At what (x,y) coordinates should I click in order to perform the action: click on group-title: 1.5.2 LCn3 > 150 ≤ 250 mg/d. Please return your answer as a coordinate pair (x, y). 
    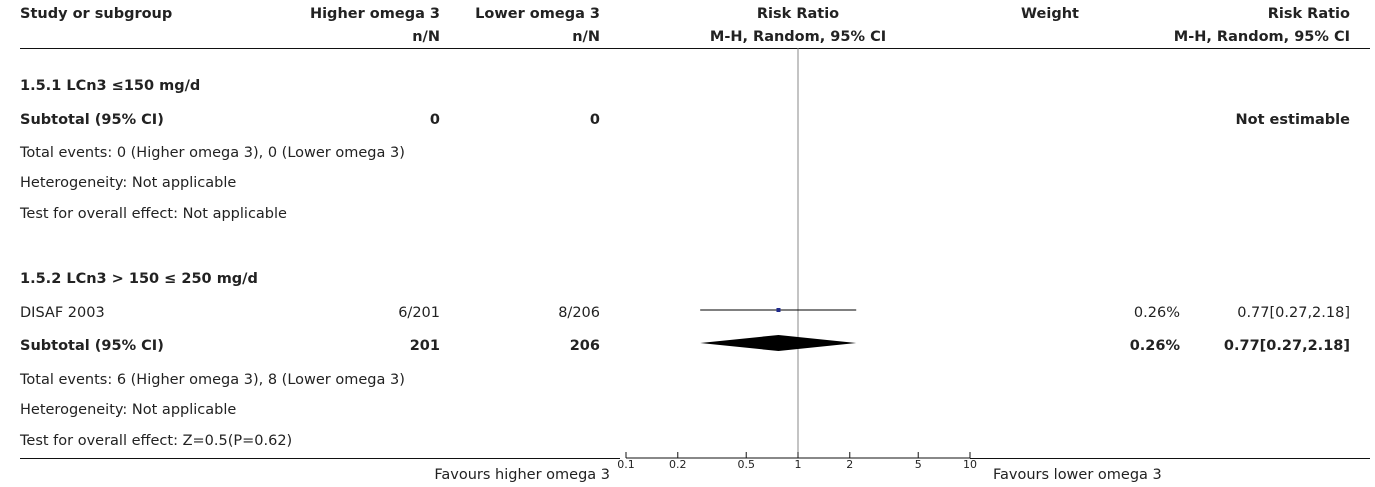
    Looking at the image, I should click on (139, 279).